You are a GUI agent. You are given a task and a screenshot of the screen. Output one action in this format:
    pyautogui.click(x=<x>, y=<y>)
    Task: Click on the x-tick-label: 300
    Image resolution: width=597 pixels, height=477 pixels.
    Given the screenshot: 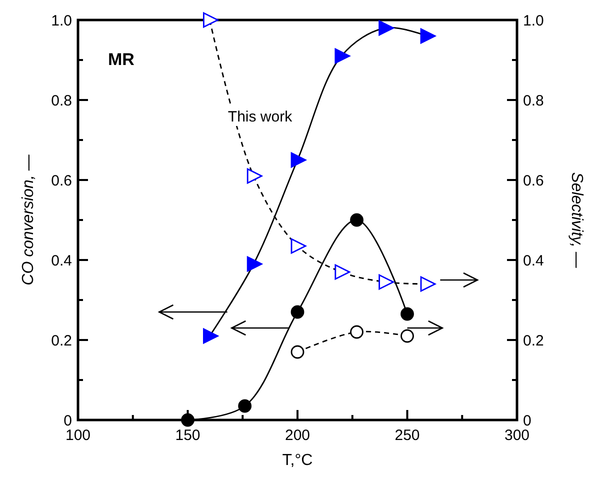 What is the action you would take?
    pyautogui.click(x=517, y=435)
    